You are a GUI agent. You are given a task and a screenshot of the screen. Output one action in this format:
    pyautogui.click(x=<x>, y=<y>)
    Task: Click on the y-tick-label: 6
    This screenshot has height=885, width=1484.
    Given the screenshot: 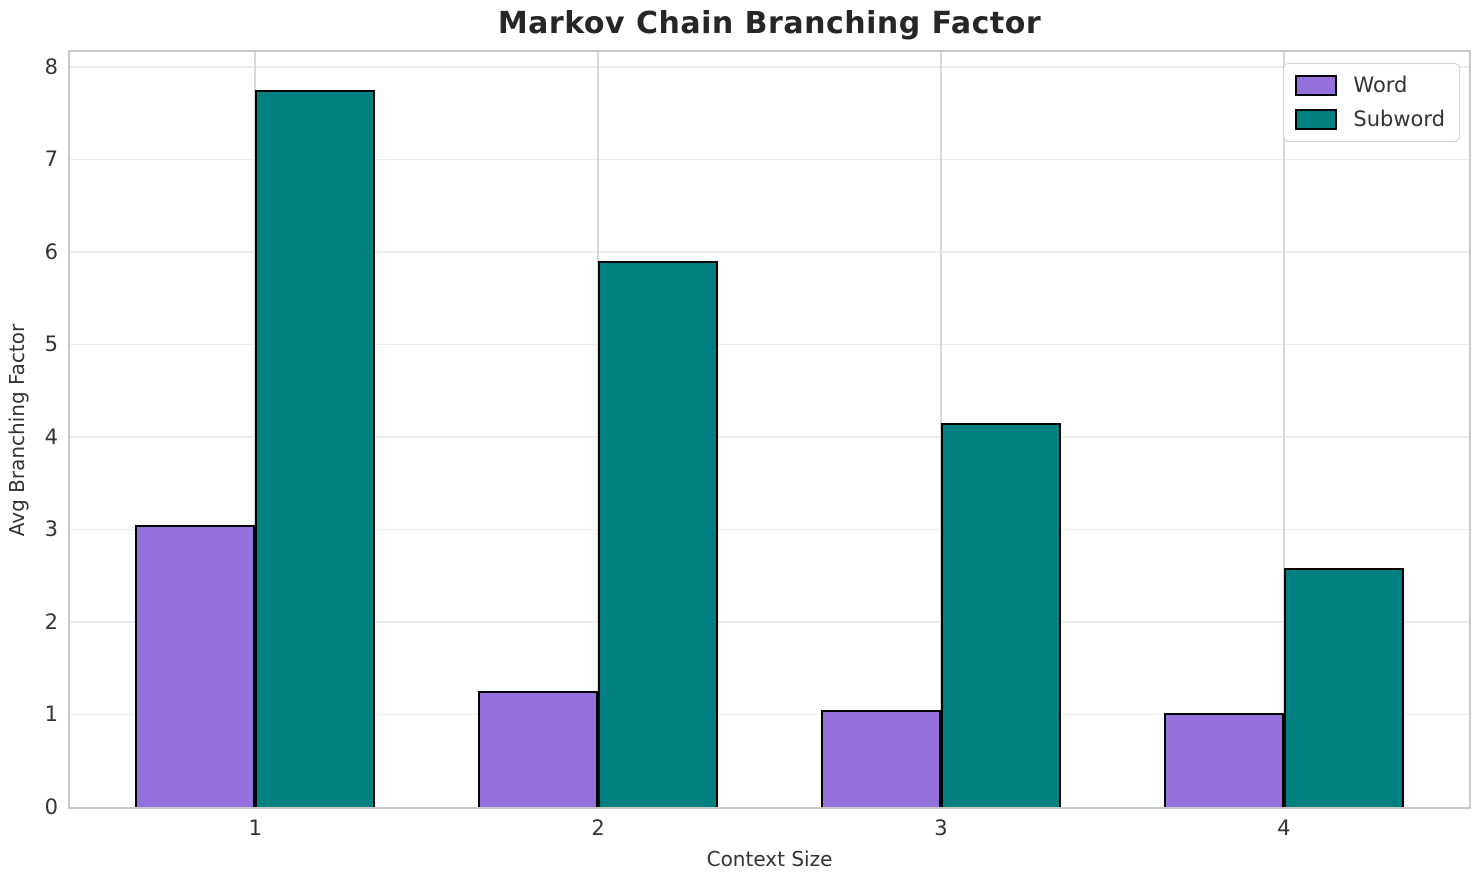 What is the action you would take?
    pyautogui.click(x=51, y=251)
    